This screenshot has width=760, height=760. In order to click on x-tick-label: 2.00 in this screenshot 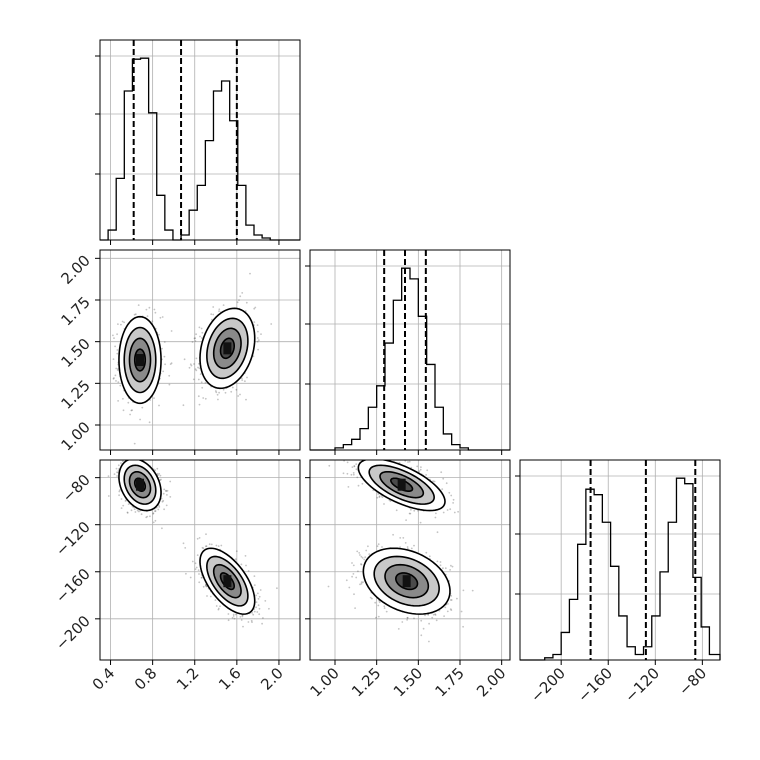, I will do `click(491, 682)`.